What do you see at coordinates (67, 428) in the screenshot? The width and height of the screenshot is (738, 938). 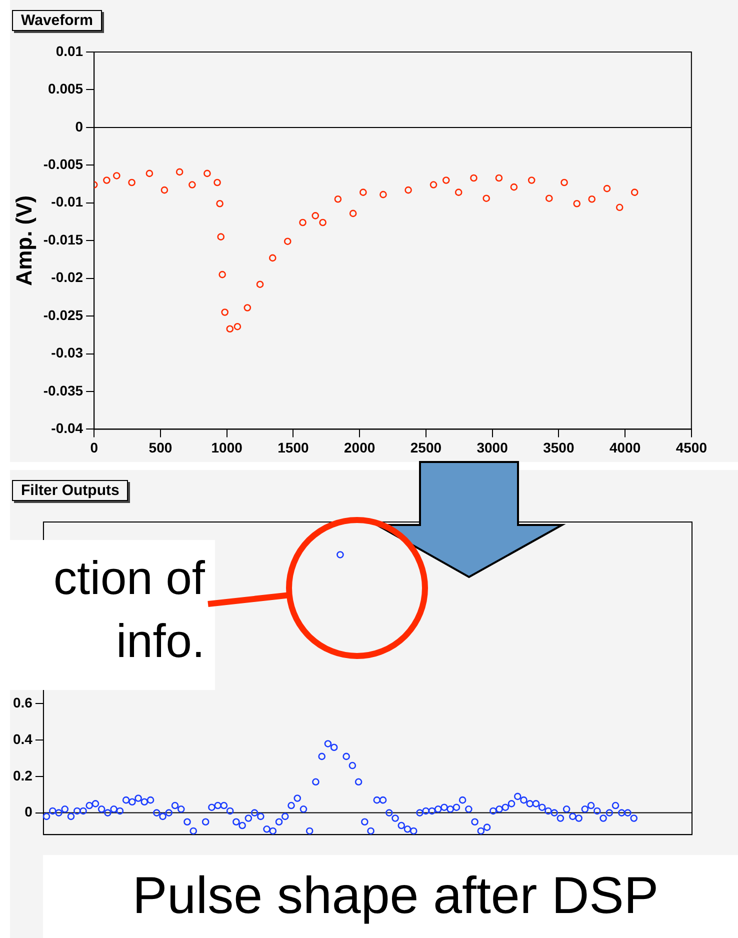 I see `y-tick-label: -0.04` at bounding box center [67, 428].